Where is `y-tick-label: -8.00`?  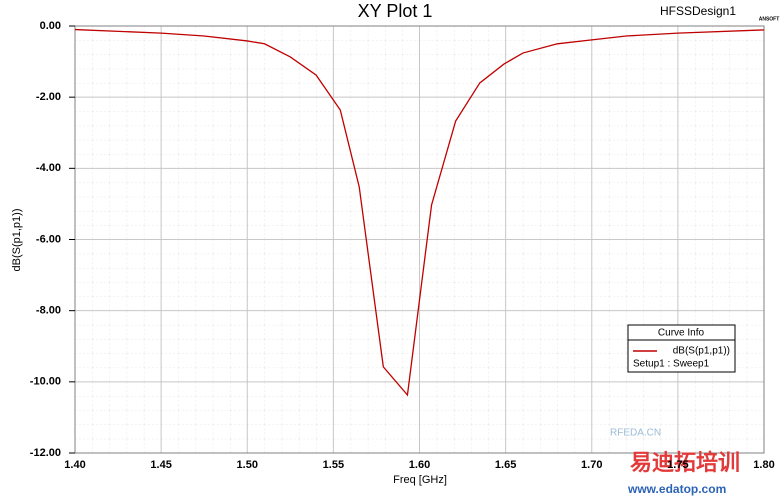
y-tick-label: -8.00 is located at coordinates (48, 311).